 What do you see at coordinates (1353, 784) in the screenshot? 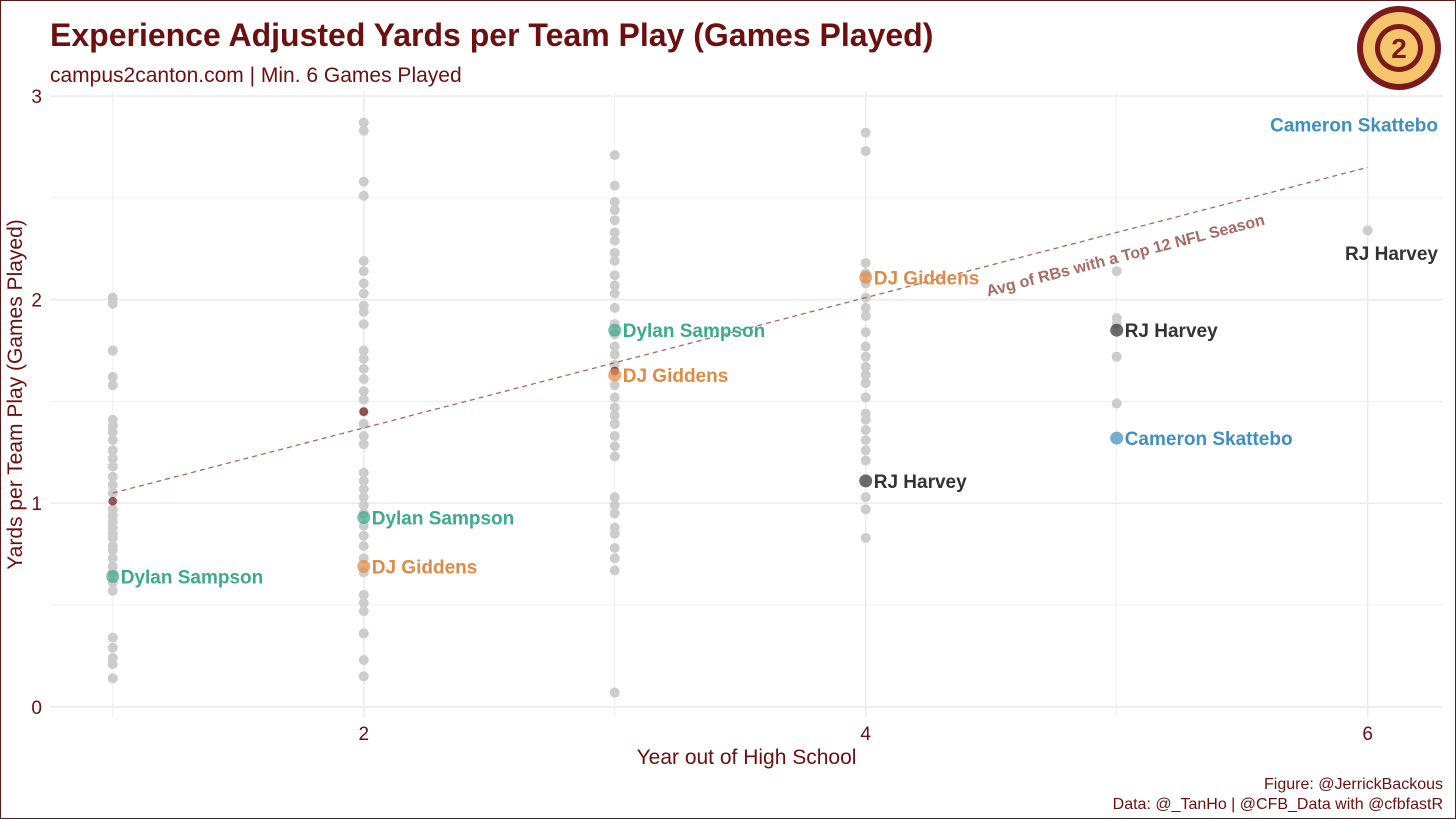
I see `caption-figure-credit: Figure: @JerrickBackous` at bounding box center [1353, 784].